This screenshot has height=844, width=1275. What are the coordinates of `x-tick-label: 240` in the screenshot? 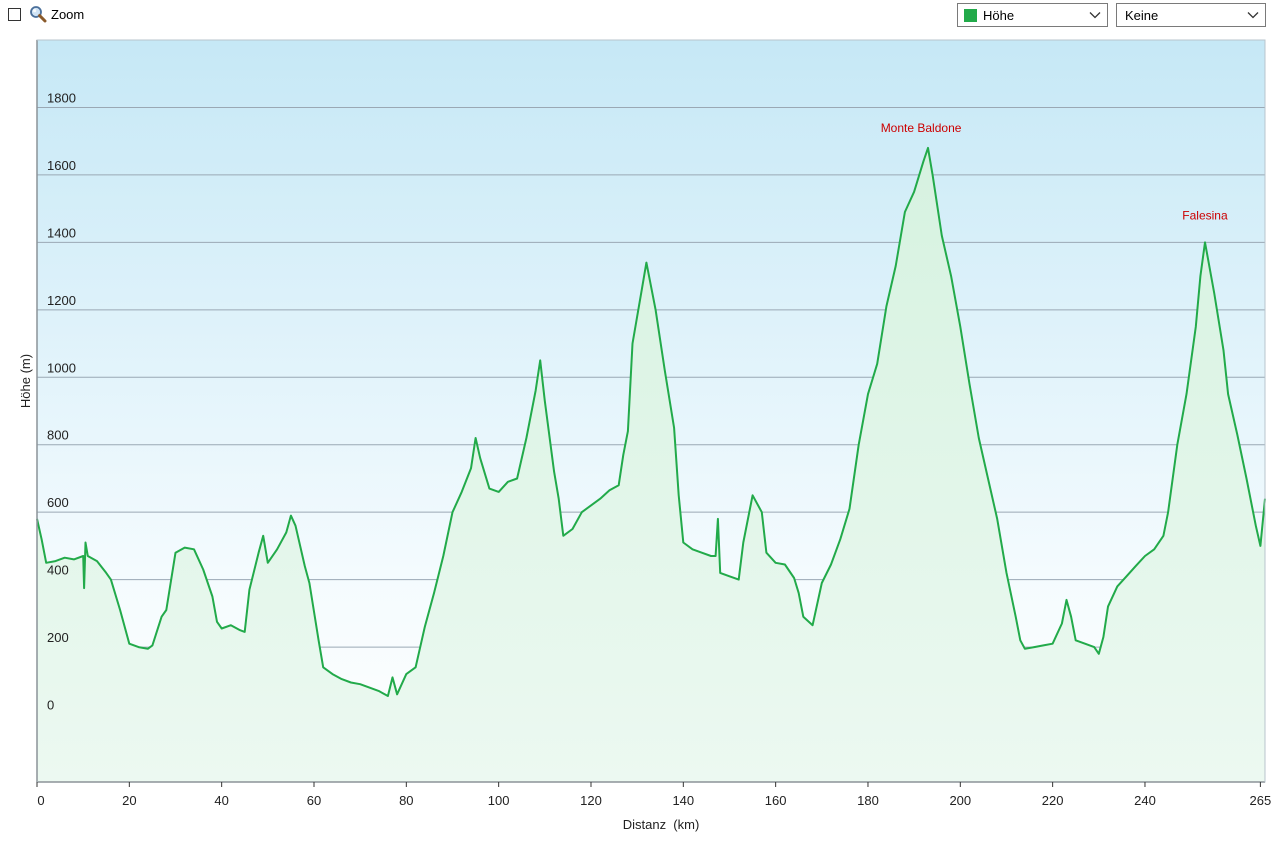 It's located at (1145, 800).